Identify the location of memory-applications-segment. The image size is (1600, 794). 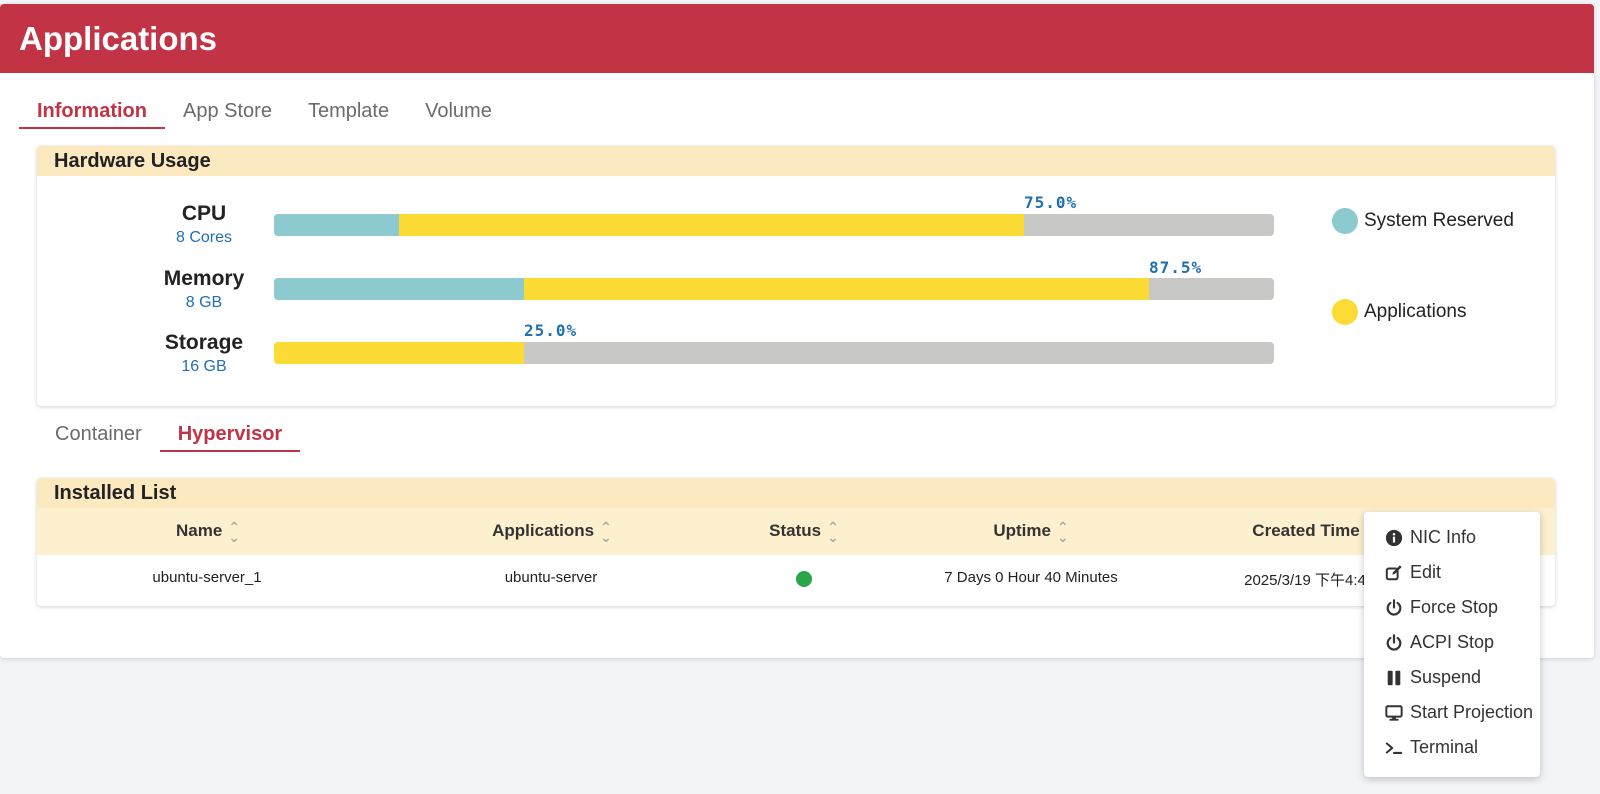
(836, 289).